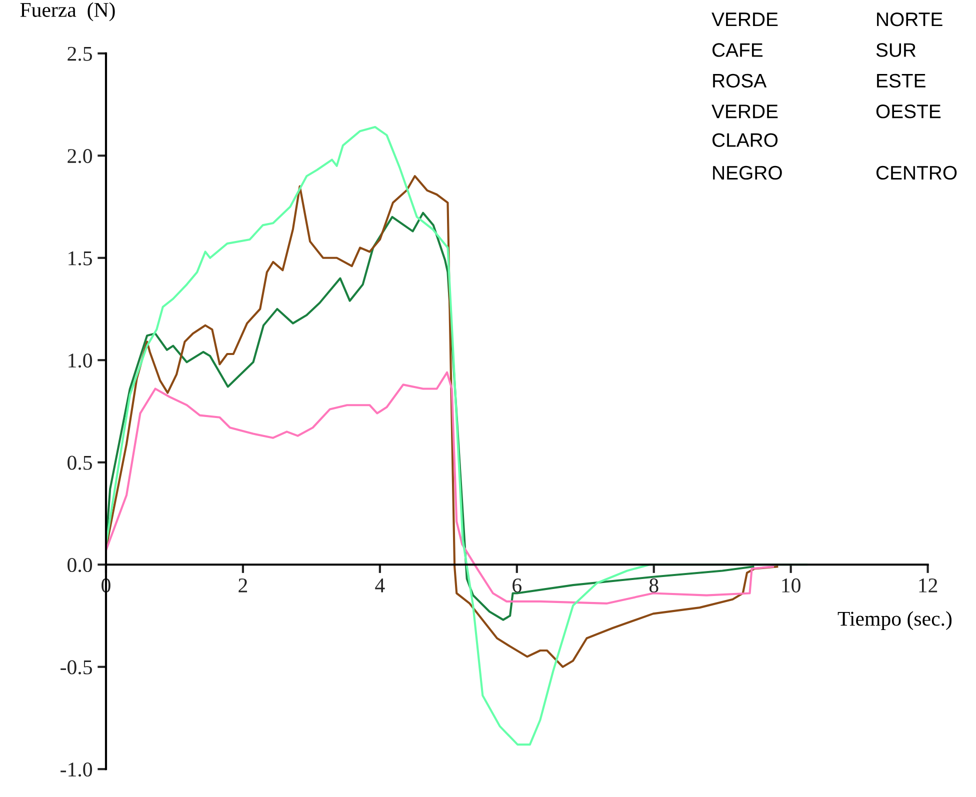  Describe the element at coordinates (517, 585) in the screenshot. I see `x-tick-label: 6` at that location.